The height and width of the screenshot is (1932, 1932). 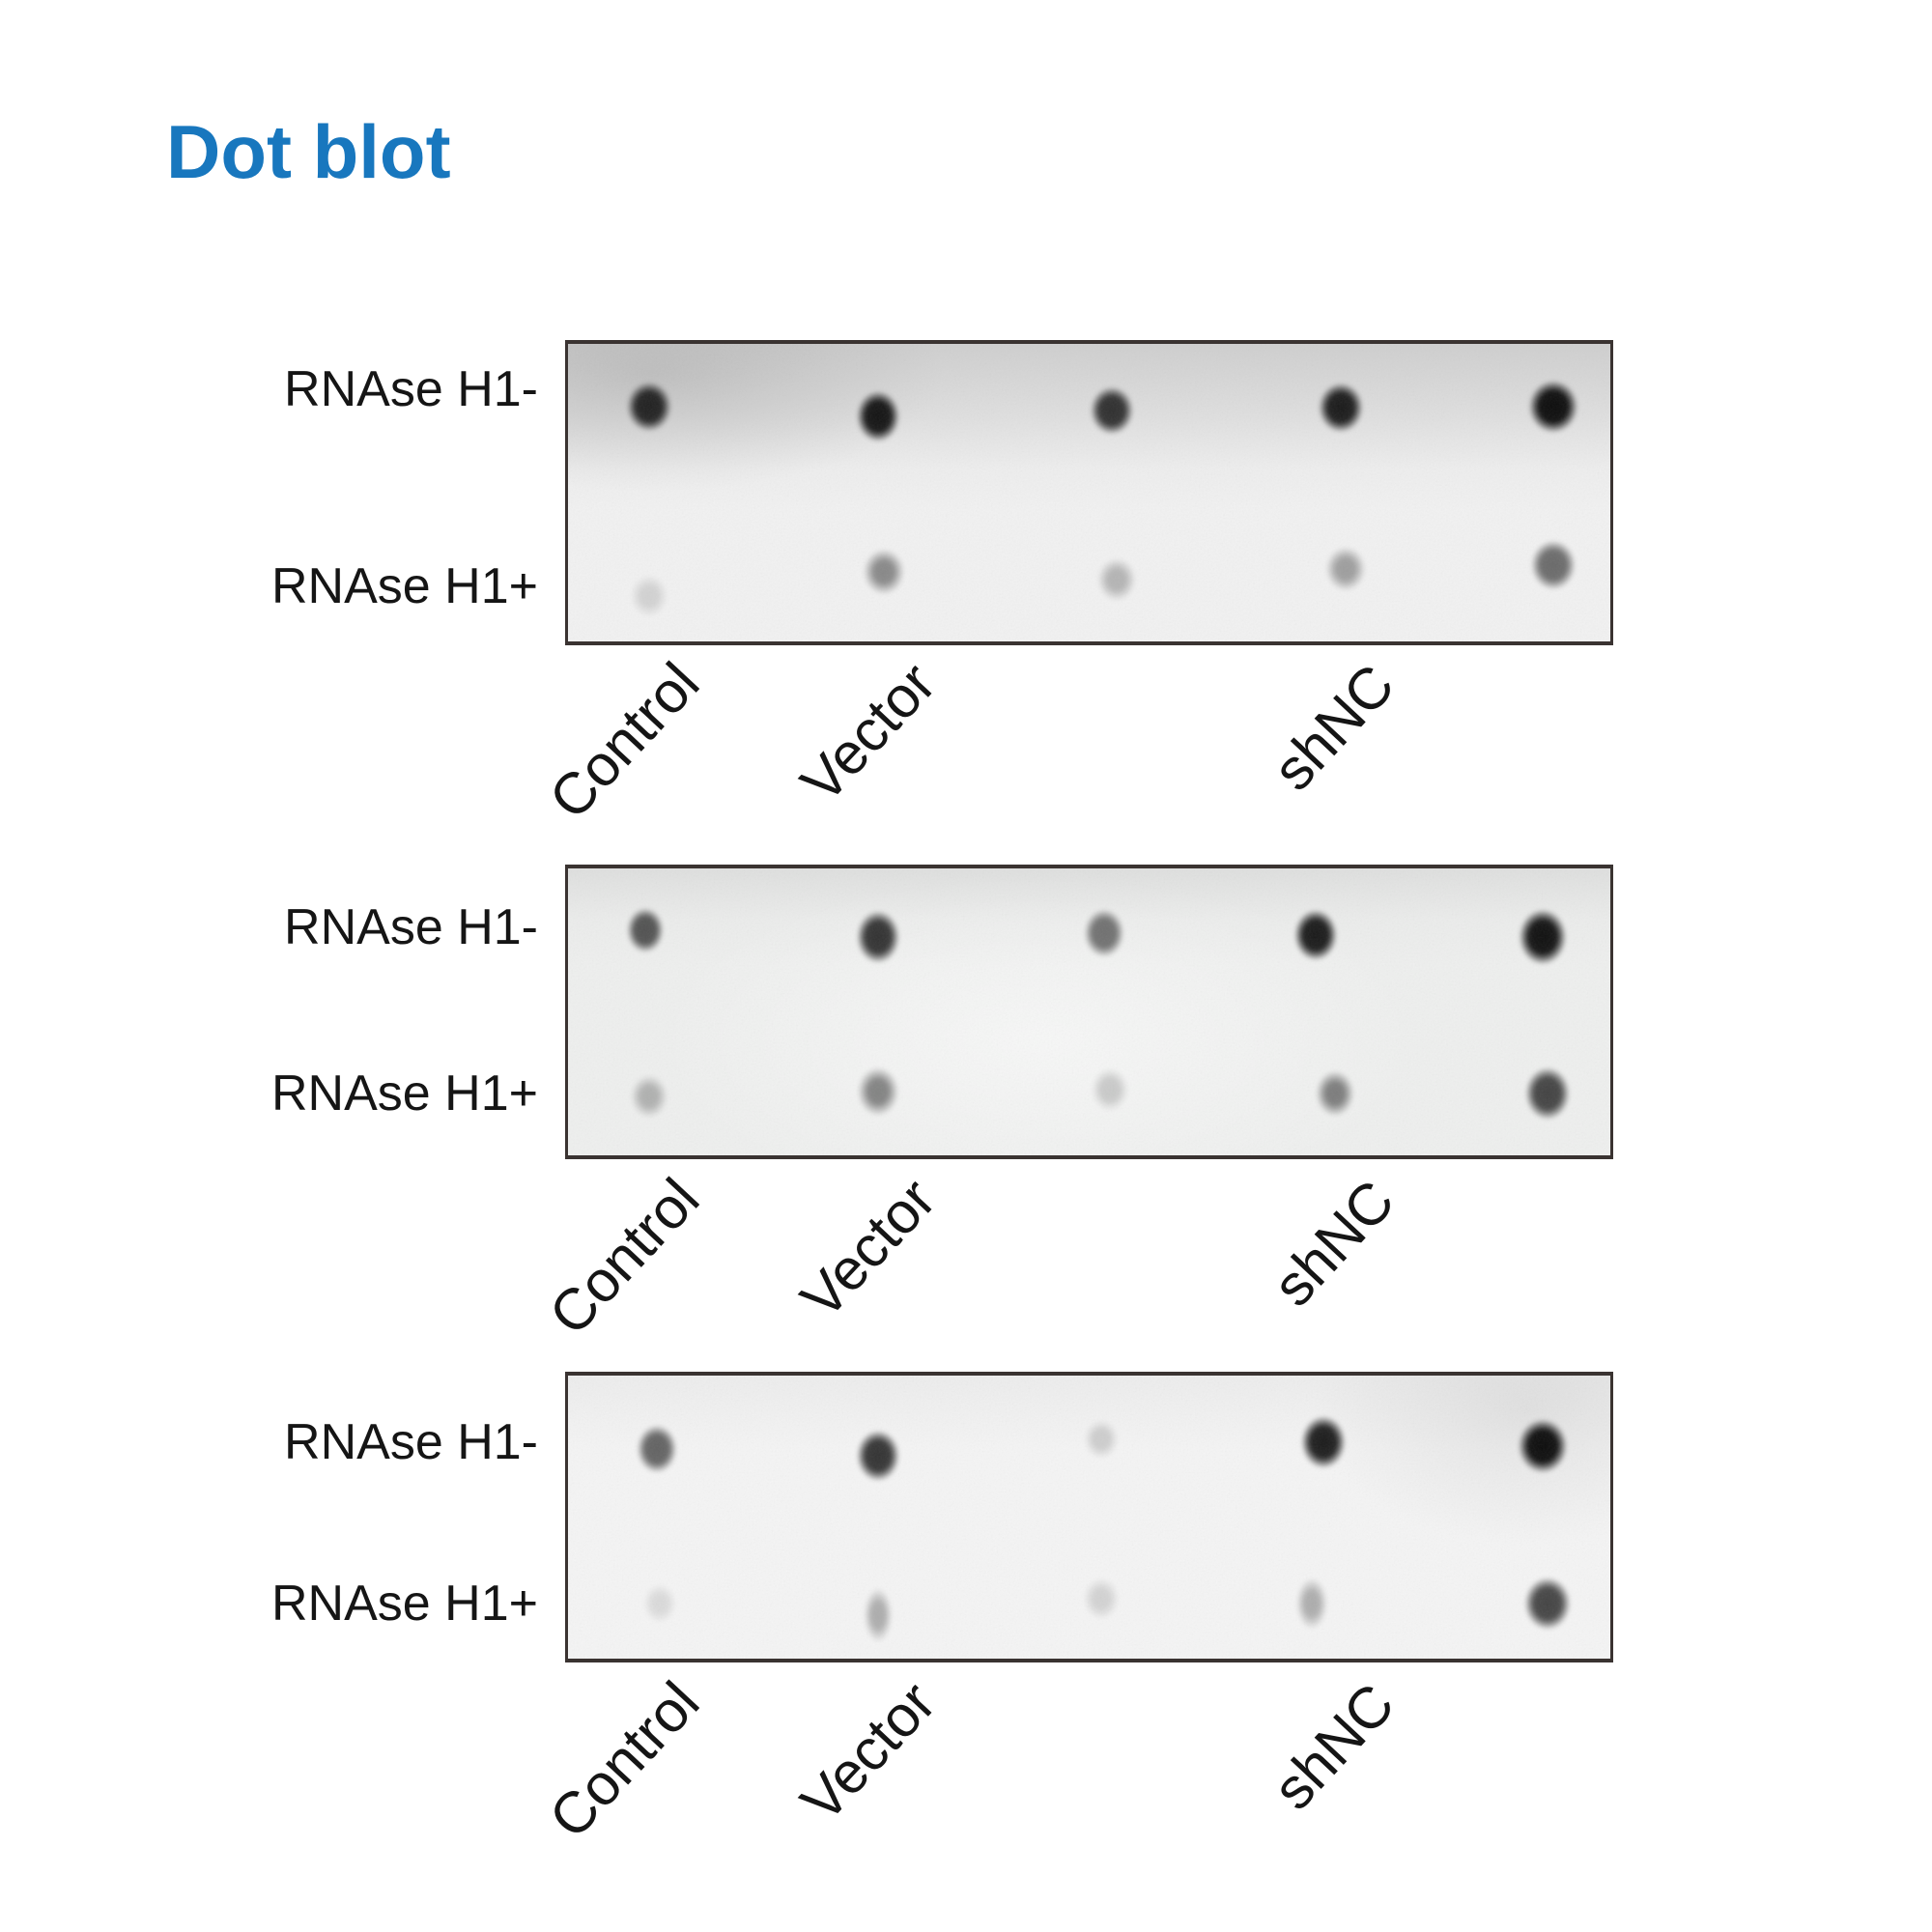 I want to click on figure-title: Dot blot, so click(x=308, y=151).